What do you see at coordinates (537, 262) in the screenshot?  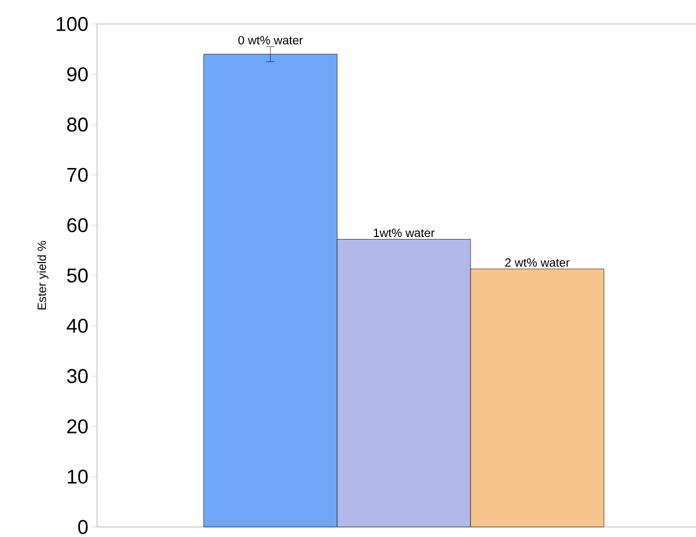 I see `x-tick-label: 2 wt% water` at bounding box center [537, 262].